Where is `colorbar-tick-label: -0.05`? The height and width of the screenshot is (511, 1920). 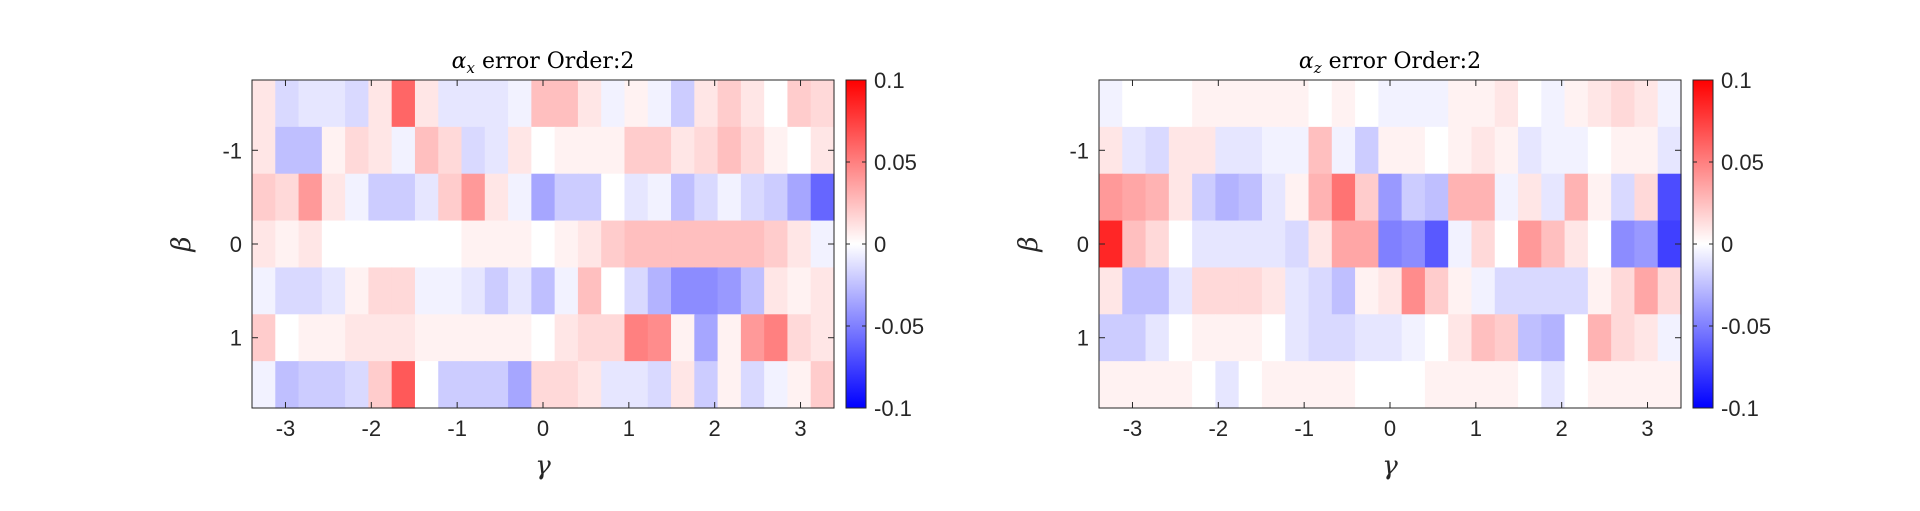
colorbar-tick-label: -0.05 is located at coordinates (899, 326).